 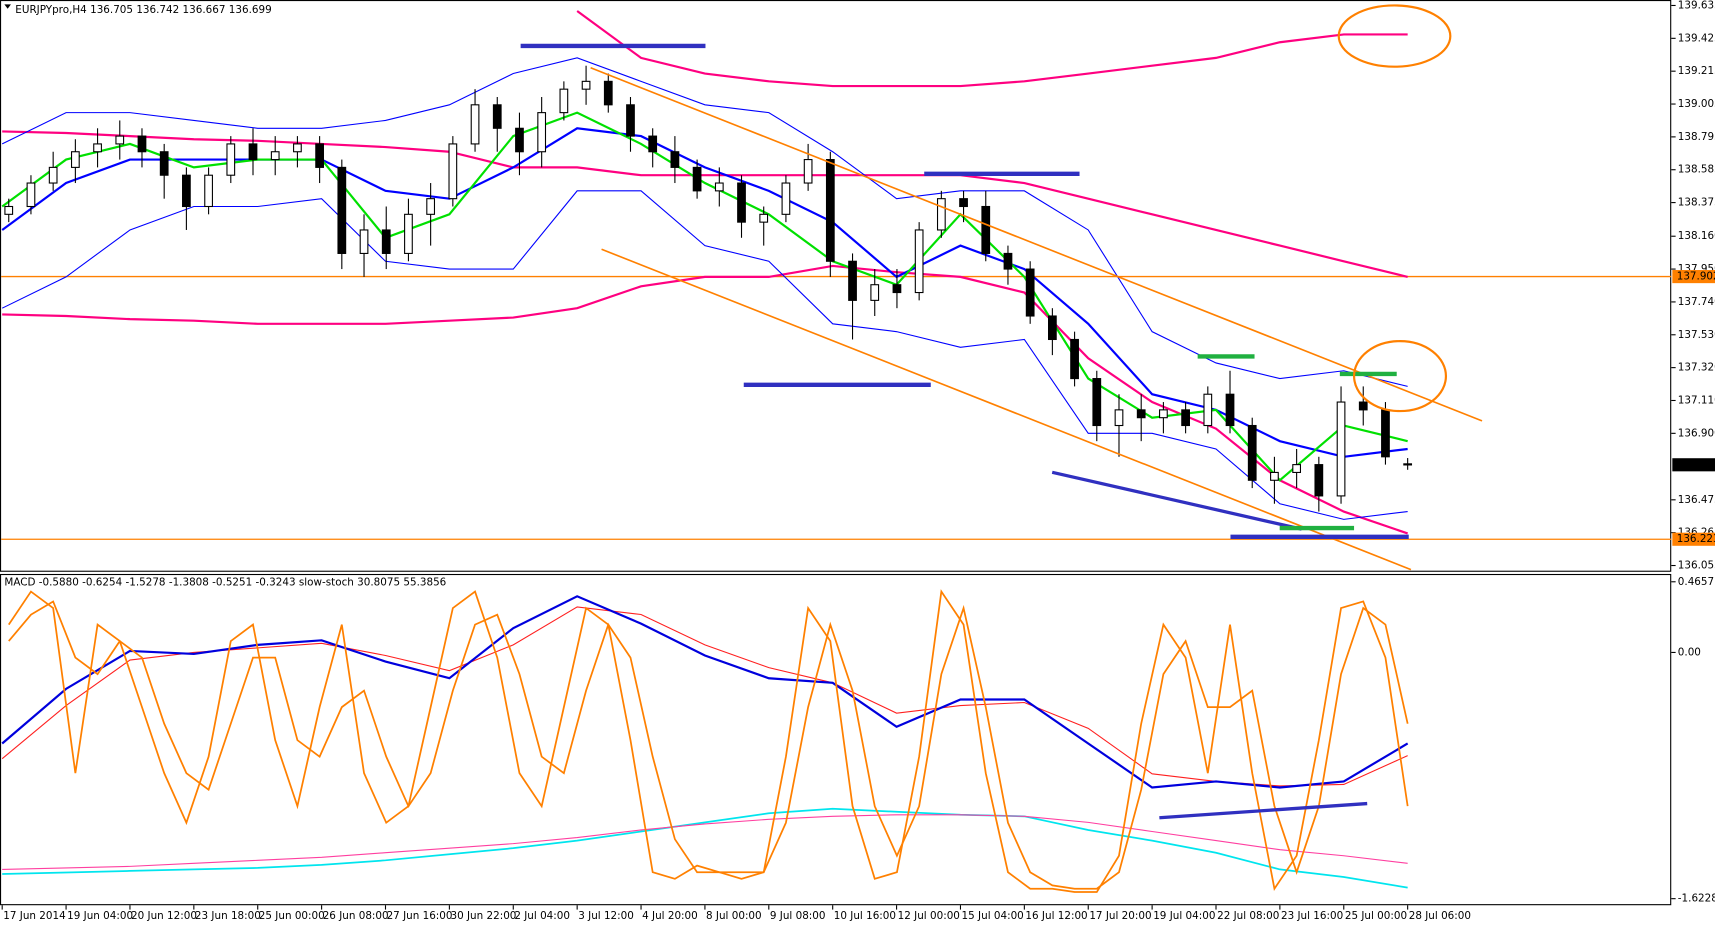 I want to click on x-tick-label: 17 Jul 20:00, so click(x=1120, y=916).